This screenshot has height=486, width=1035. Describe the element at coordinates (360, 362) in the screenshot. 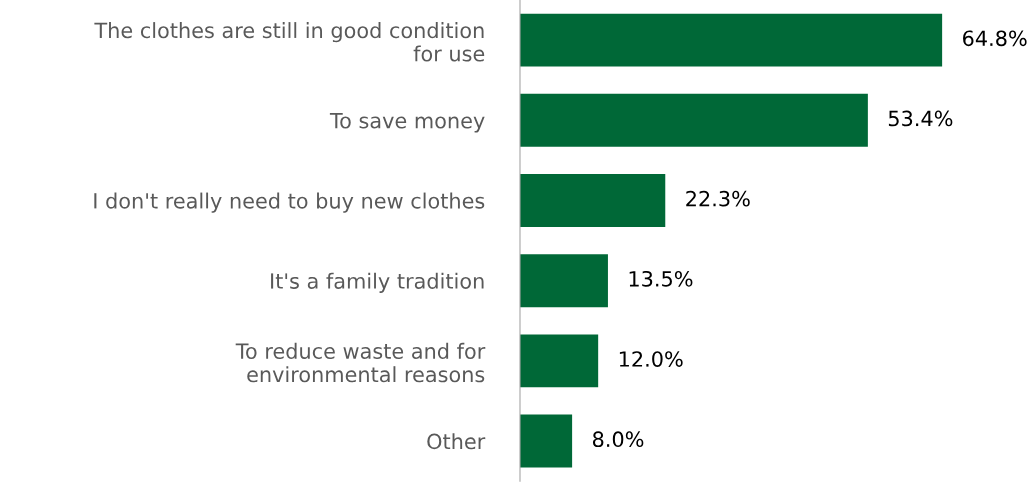

I see `y-tick-label: To reduce waste and for environmental reasons` at that location.